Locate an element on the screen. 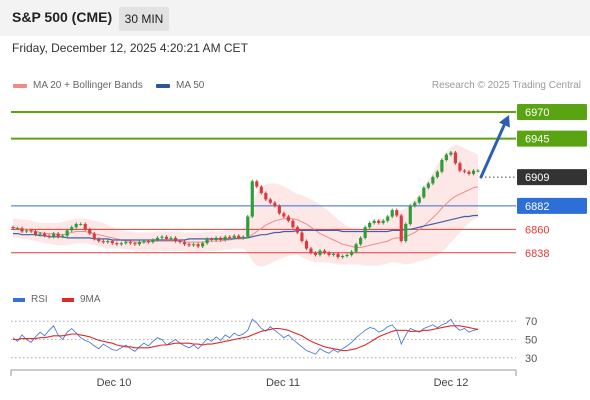  legend-ma20: MA 20 + Bollinger Bands is located at coordinates (78, 85).